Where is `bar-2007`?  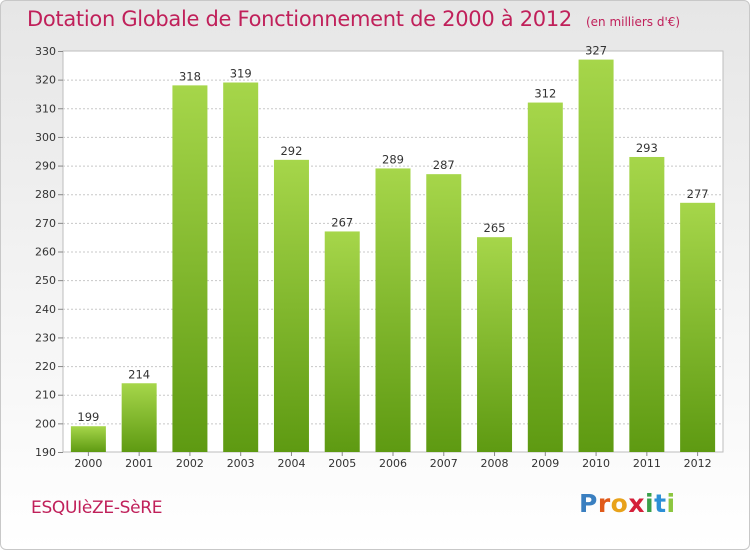
bar-2007 is located at coordinates (444, 313).